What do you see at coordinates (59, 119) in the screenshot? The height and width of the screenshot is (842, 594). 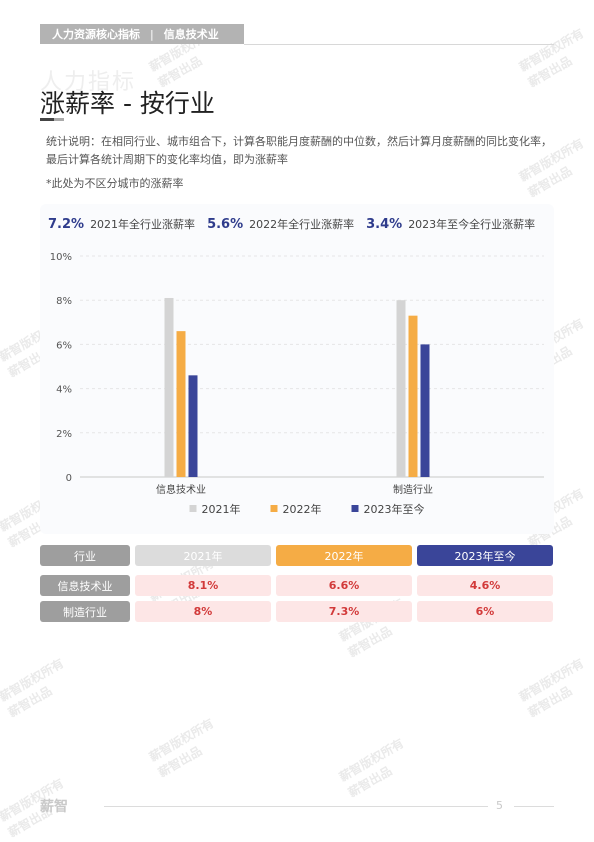 I see `title-underline-accent` at bounding box center [59, 119].